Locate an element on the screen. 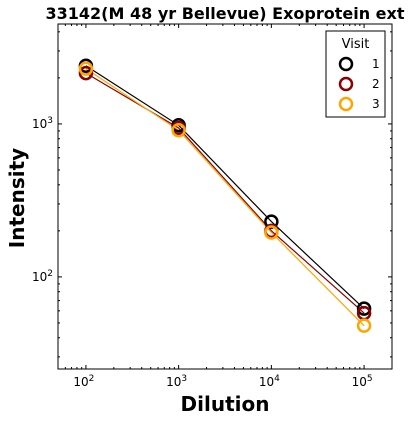  y-axis-label: Intensity is located at coordinates (17, 198).